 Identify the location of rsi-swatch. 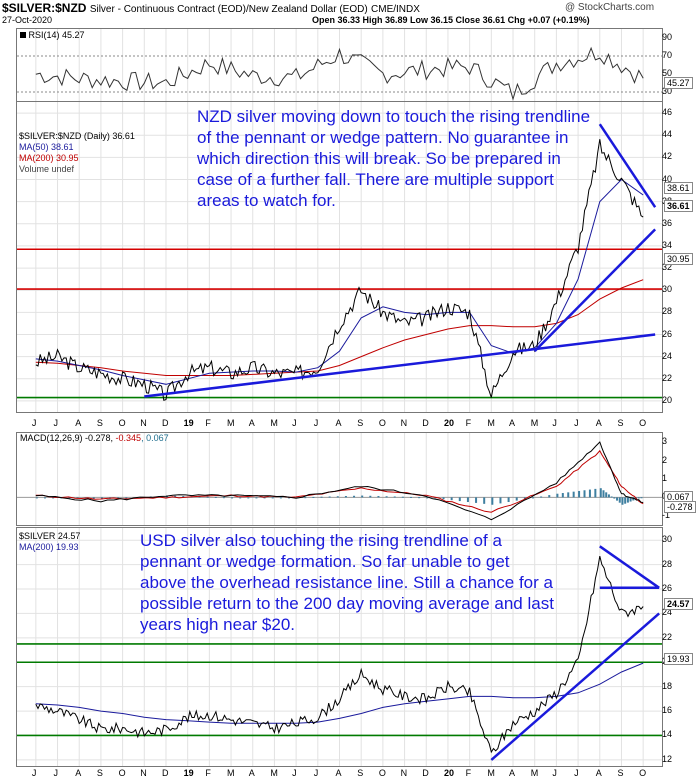
(23, 35).